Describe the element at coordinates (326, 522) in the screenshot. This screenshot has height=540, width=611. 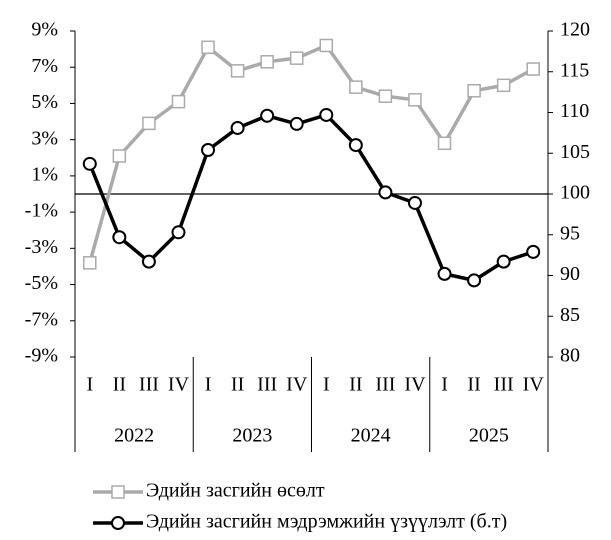
I see `legend-label: Эдийн засгийн мэдрэмжийн үзүүлэлт (б.т)` at that location.